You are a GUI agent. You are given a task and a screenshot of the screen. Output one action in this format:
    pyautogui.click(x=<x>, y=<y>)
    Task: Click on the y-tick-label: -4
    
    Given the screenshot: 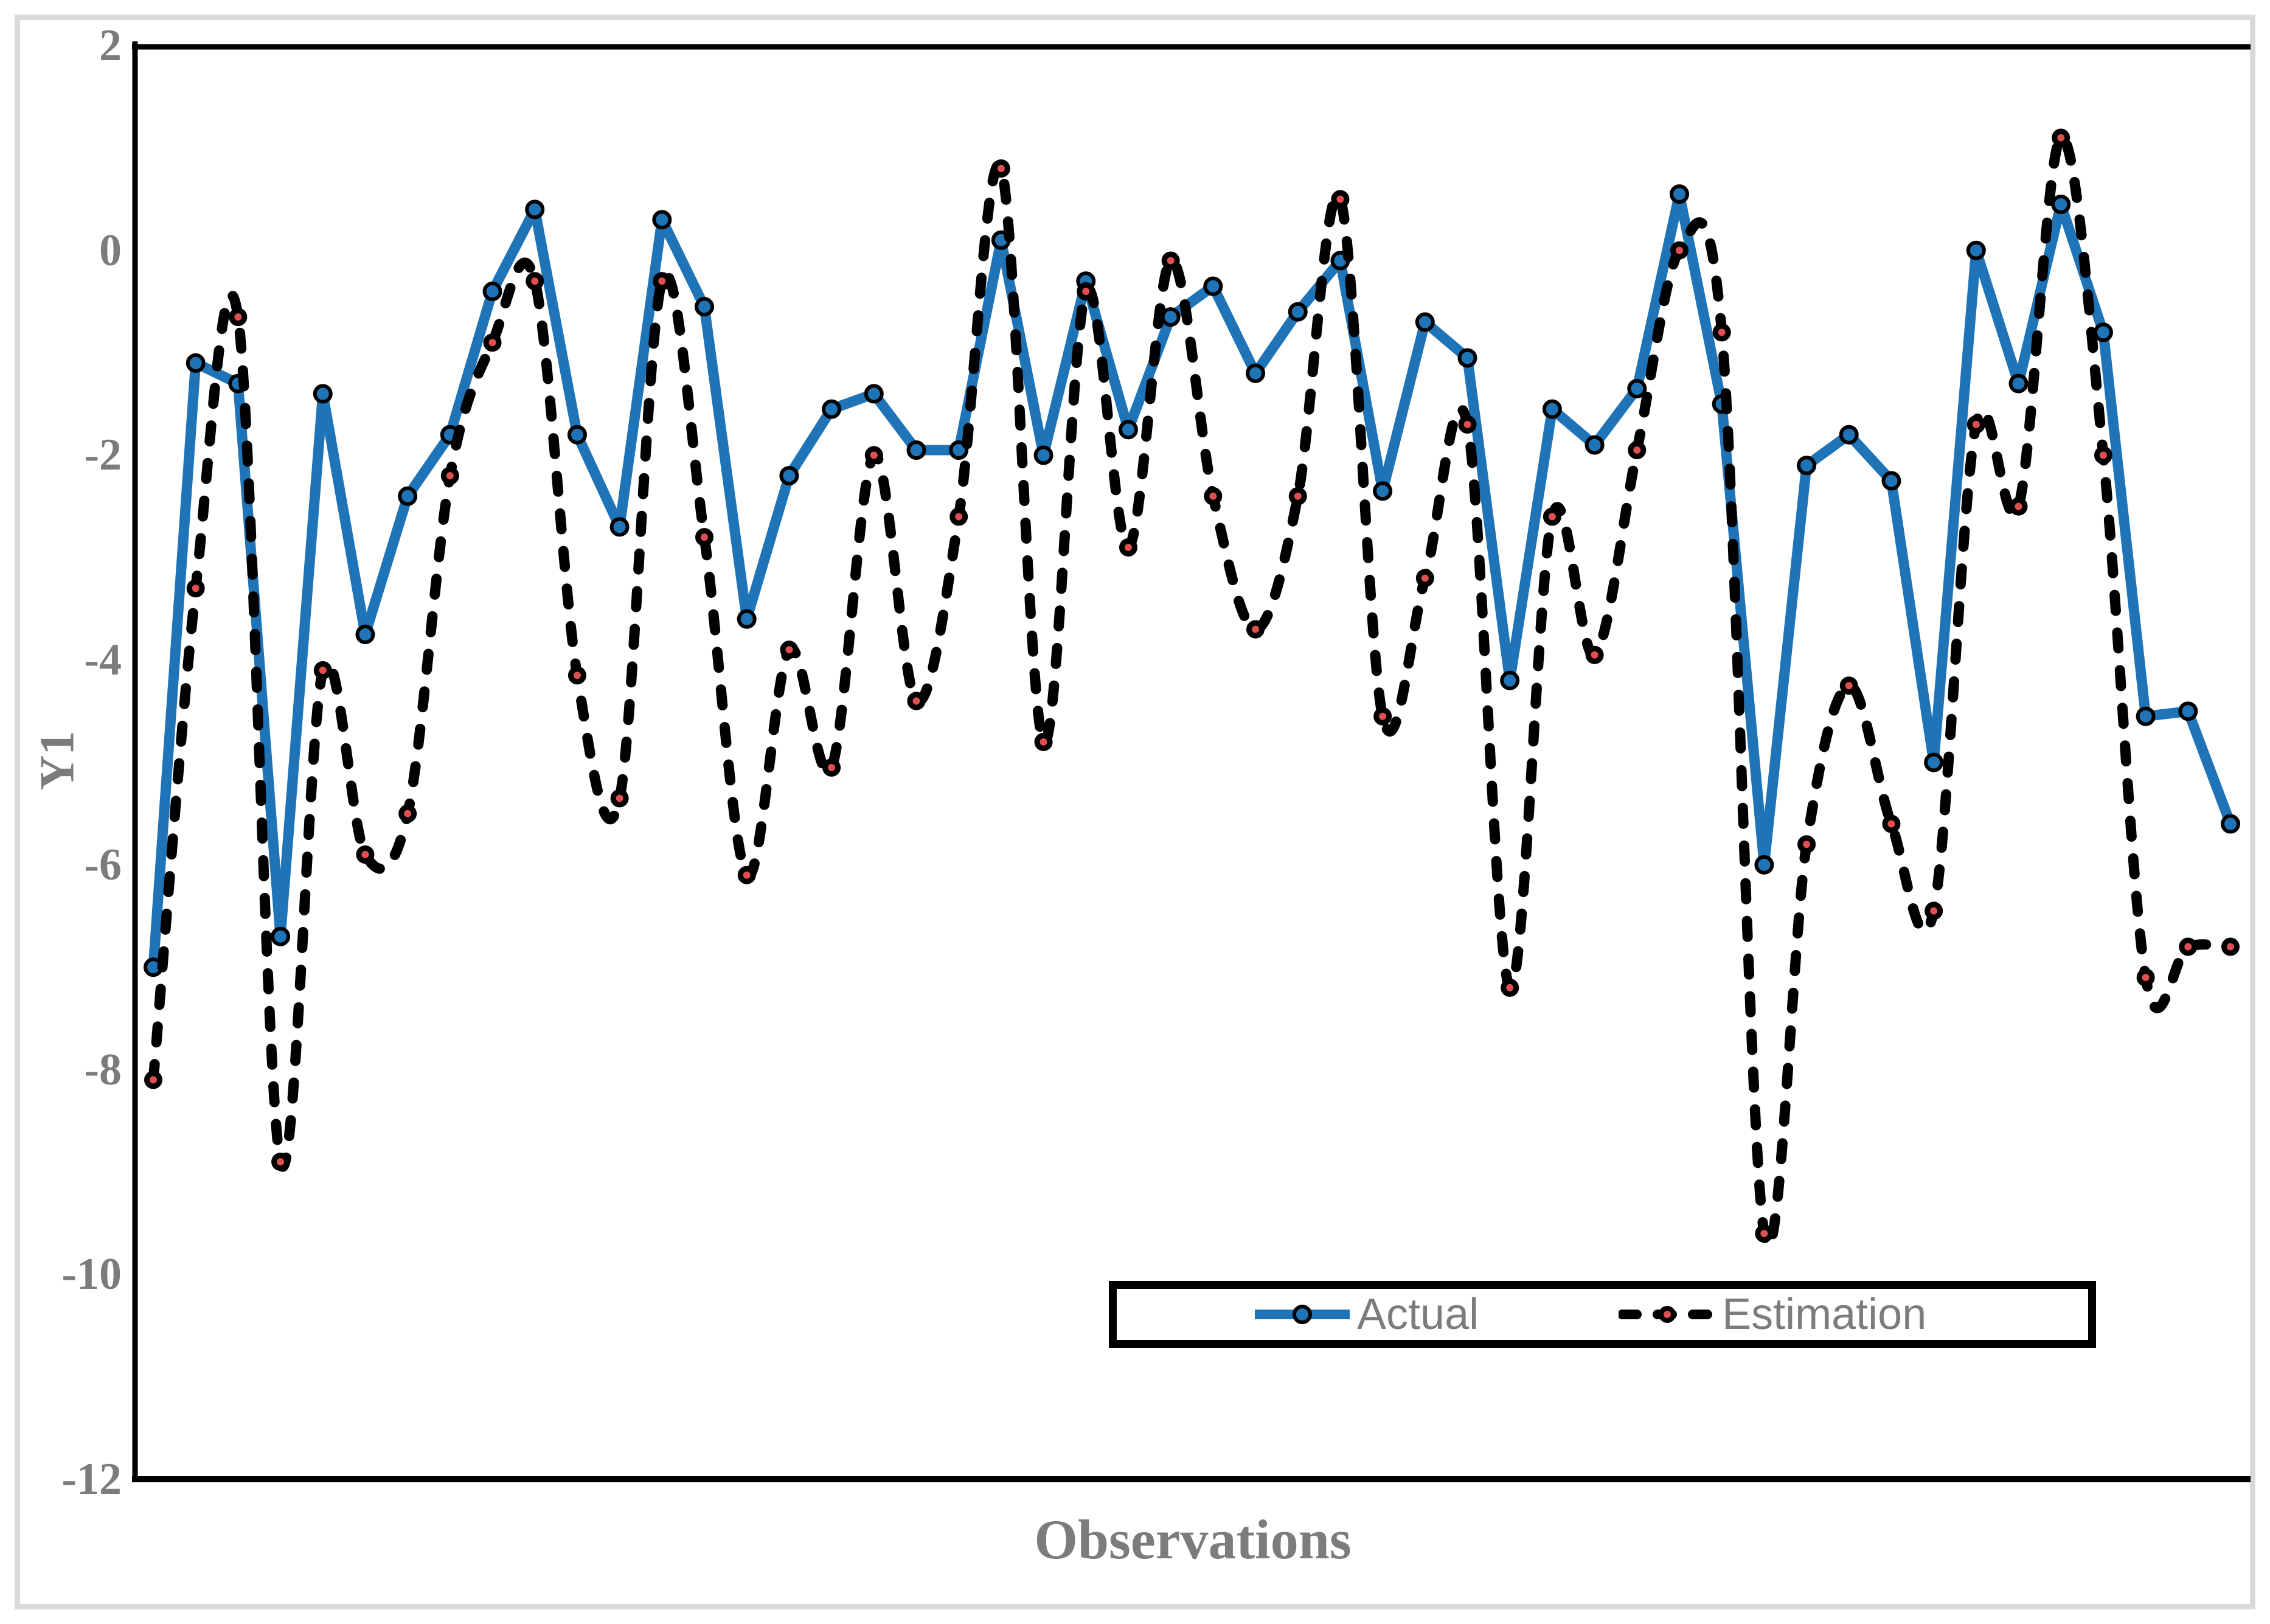 What is the action you would take?
    pyautogui.click(x=103, y=660)
    